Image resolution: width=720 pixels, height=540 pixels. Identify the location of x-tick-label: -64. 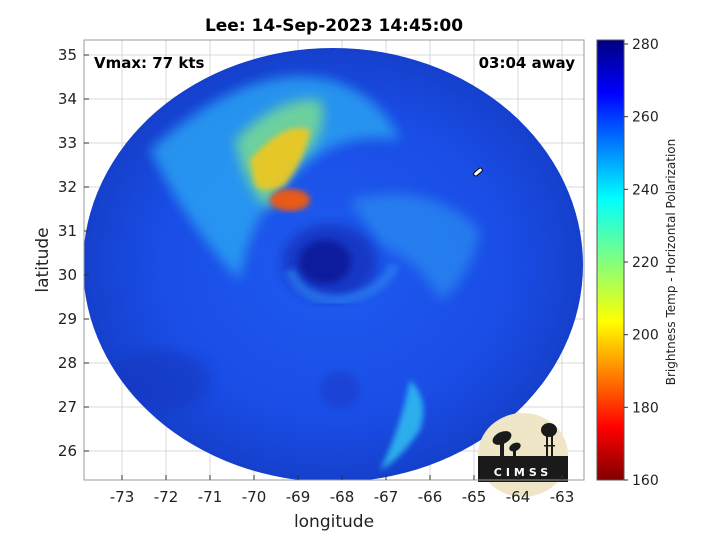
(518, 497).